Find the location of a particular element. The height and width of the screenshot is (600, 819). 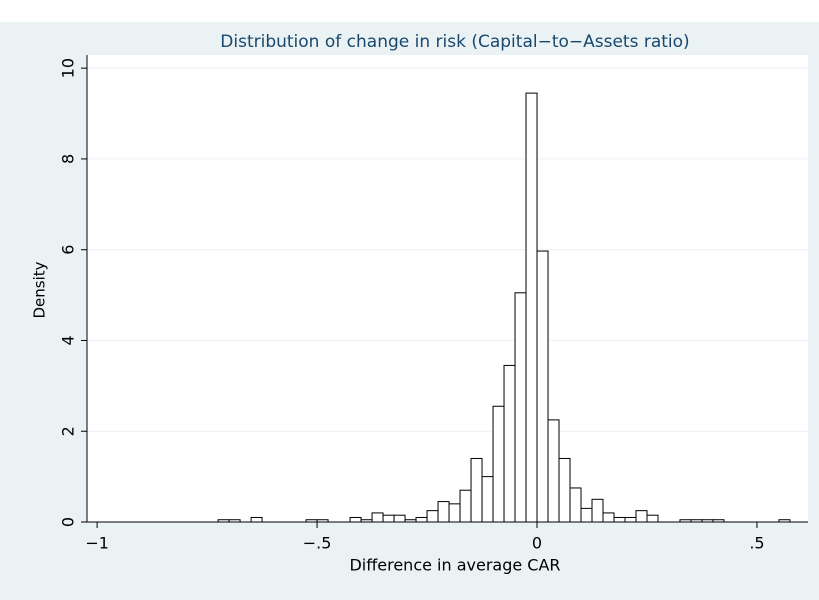

x-tick-label: −1 is located at coordinates (97, 543).